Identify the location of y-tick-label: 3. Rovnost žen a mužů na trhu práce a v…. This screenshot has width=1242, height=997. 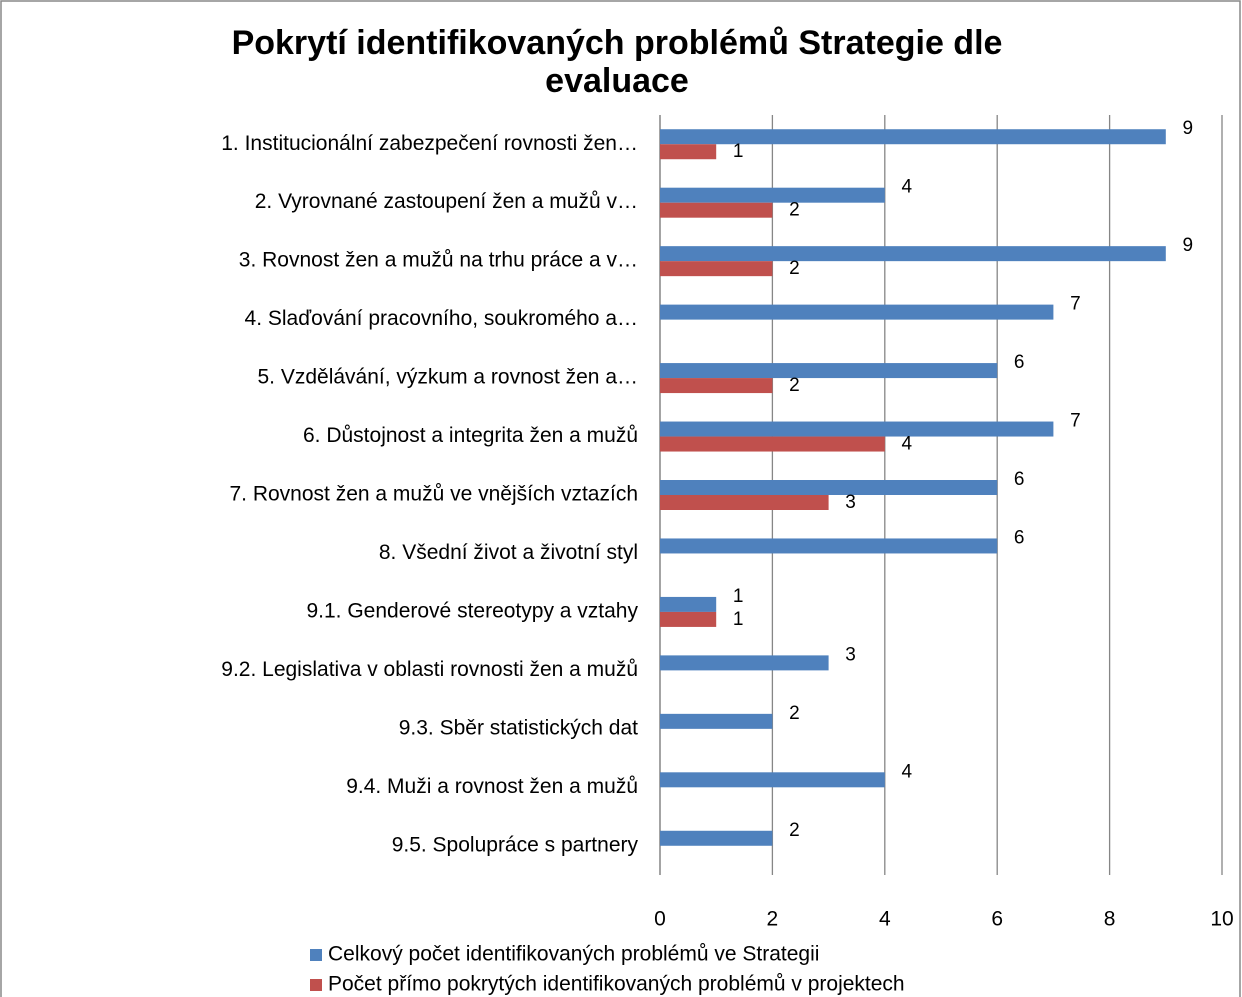
(438, 260).